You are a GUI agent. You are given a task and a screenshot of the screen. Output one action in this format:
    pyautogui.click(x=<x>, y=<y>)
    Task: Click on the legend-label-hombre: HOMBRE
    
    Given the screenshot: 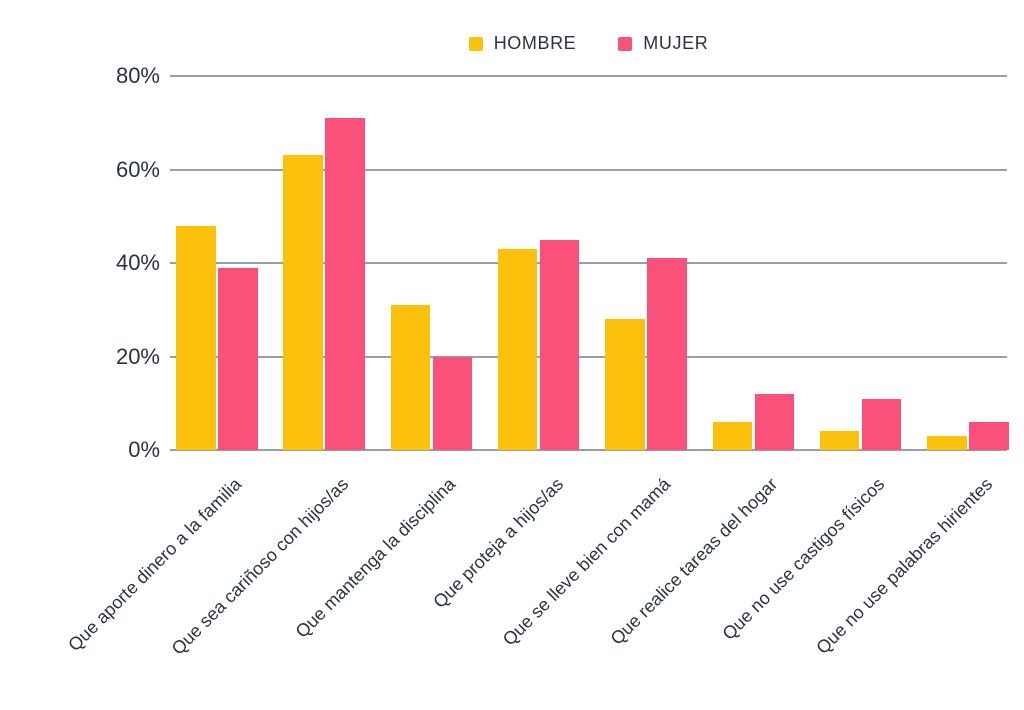 What is the action you would take?
    pyautogui.click(x=535, y=43)
    